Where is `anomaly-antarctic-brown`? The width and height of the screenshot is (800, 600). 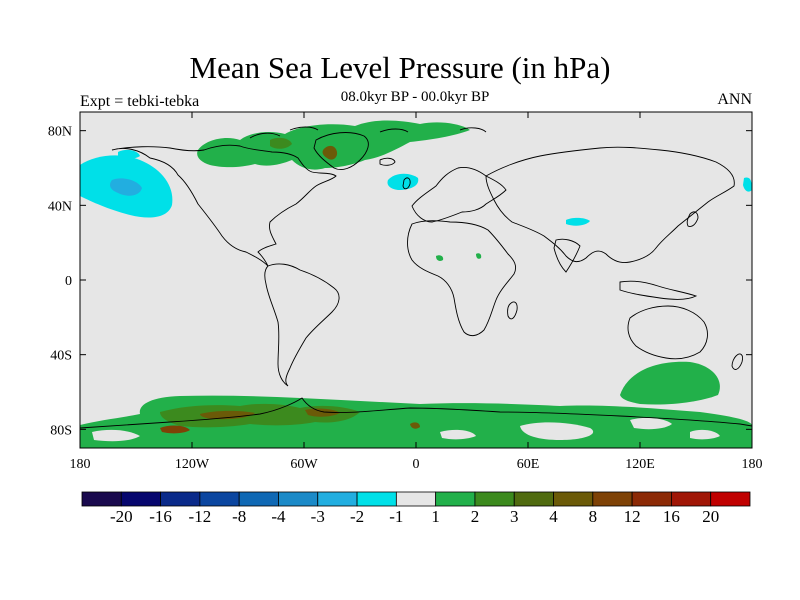 anomaly-antarctic-brown is located at coordinates (227, 415).